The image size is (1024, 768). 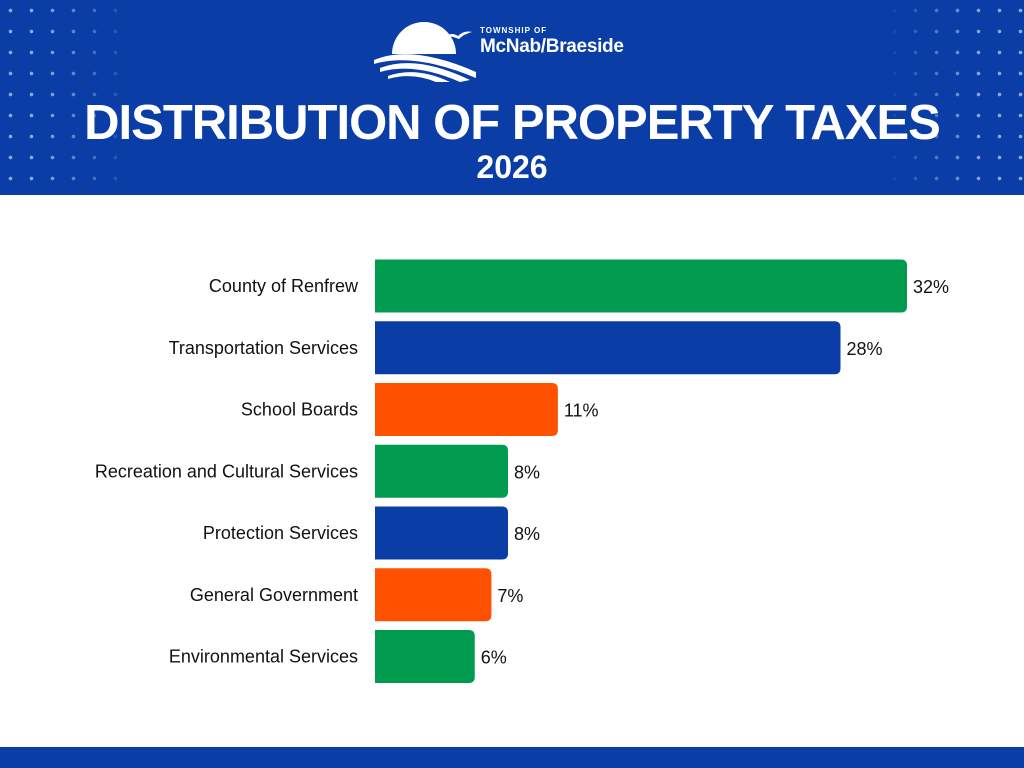 I want to click on footer-band, so click(x=512, y=757).